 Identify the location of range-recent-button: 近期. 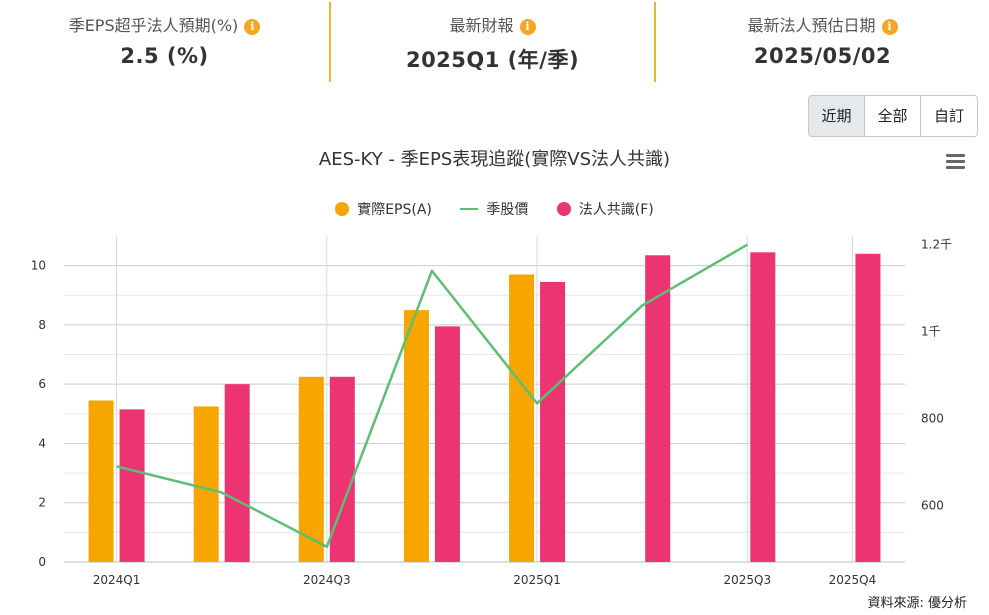
(837, 116).